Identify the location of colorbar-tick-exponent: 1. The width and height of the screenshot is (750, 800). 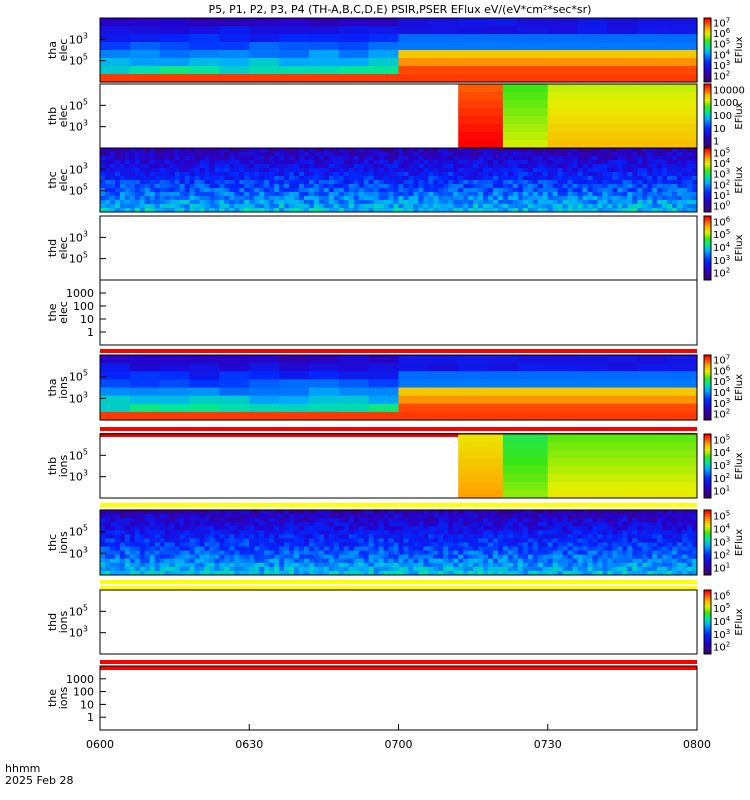
(728, 566).